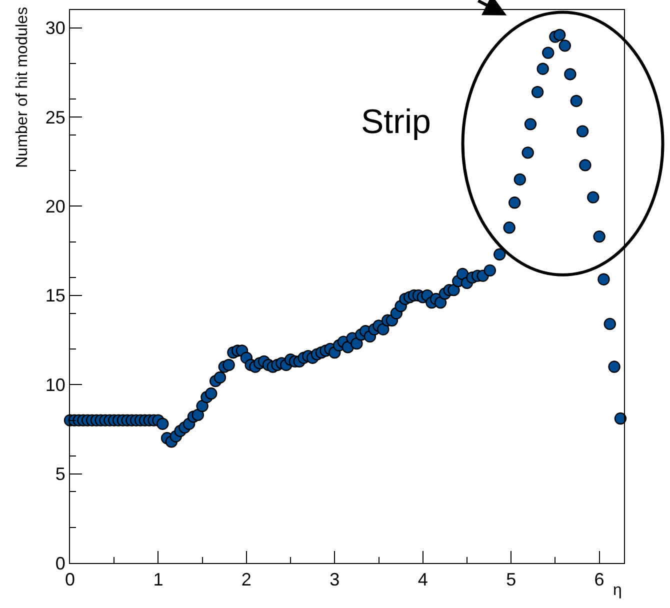 The width and height of the screenshot is (670, 608). I want to click on y-tick-label: 10, so click(55, 384).